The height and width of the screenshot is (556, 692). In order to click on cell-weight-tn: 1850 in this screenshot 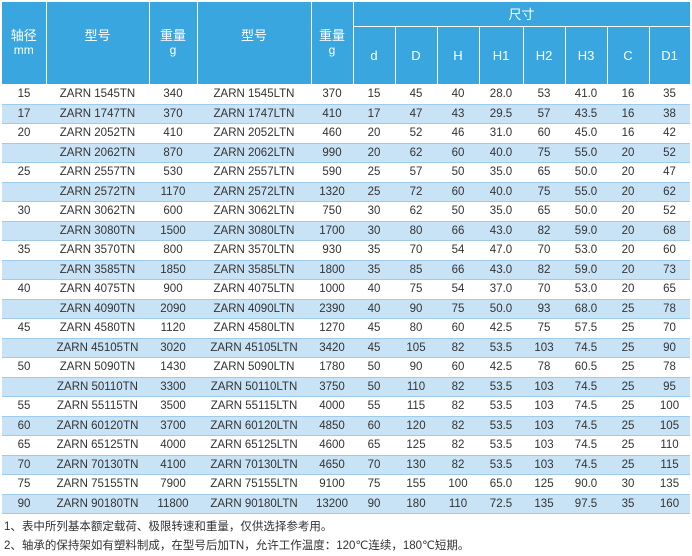, I will do `click(173, 270)`.